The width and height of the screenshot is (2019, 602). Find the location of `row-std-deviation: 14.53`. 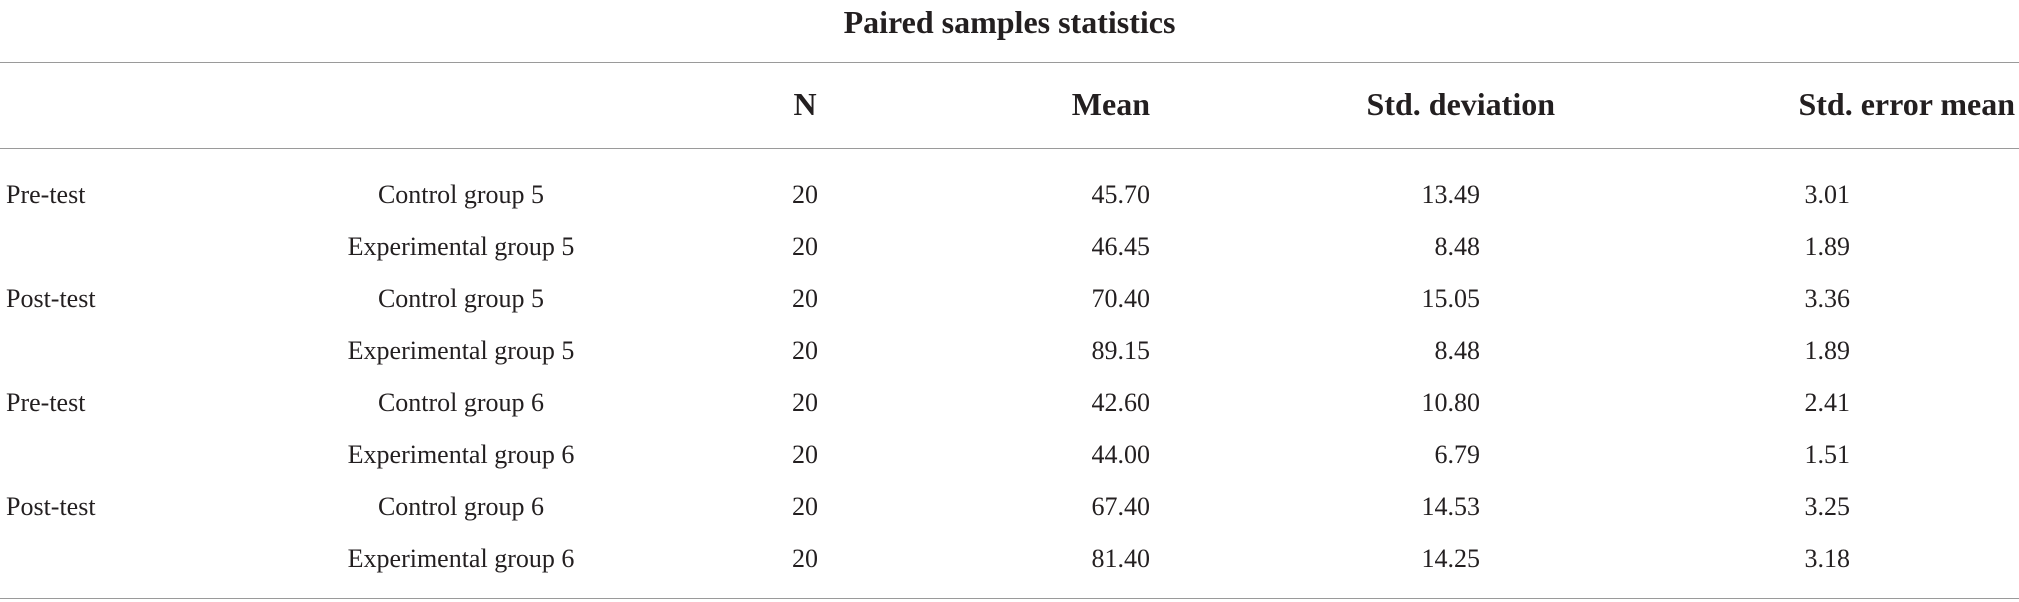

row-std-deviation: 14.53 is located at coordinates (1451, 506).